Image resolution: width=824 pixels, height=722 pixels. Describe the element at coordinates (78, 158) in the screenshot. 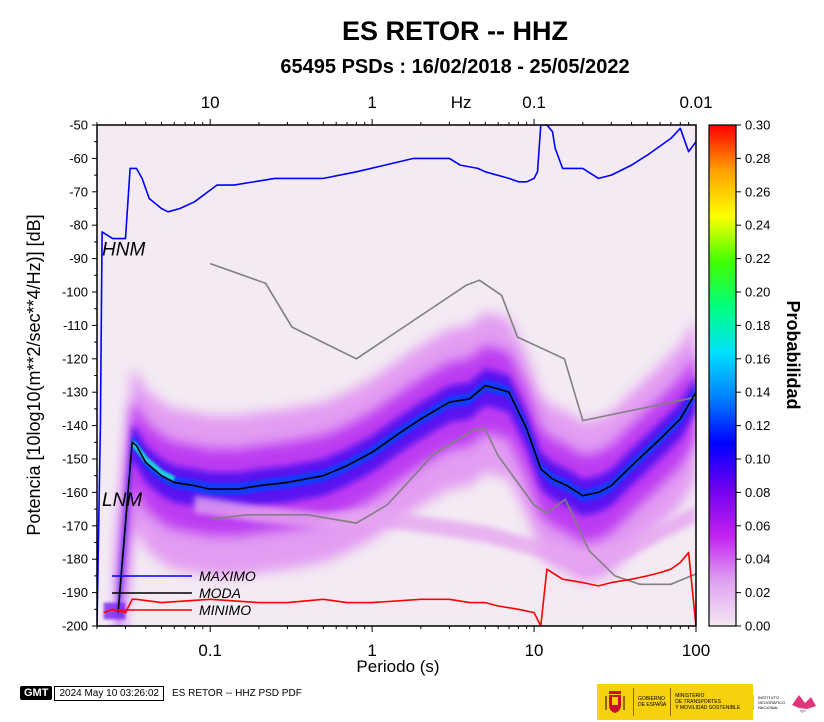

I see `y-tick-label: -60` at that location.